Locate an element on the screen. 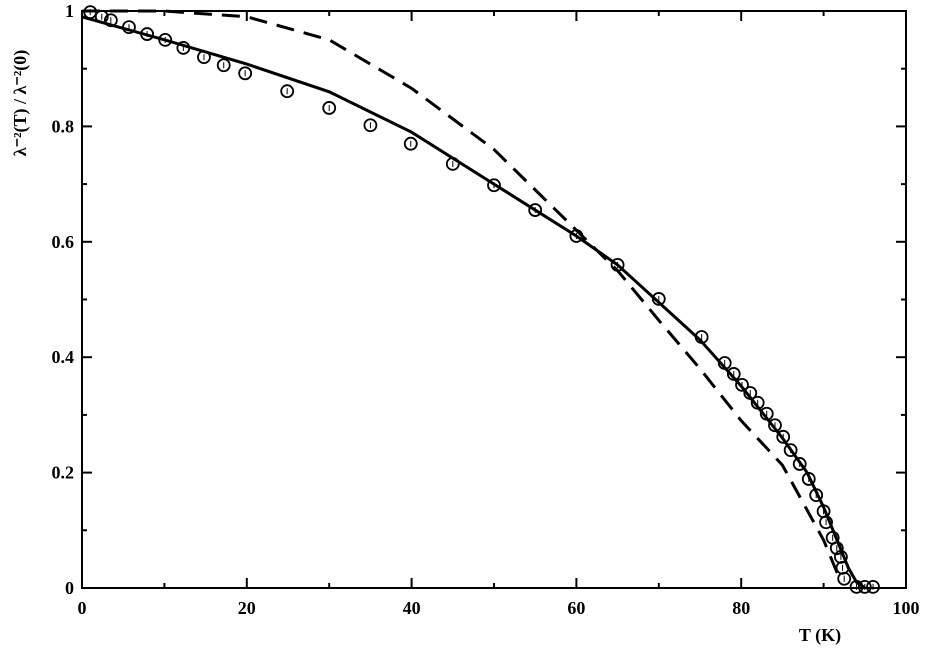  x-tick-label: 0 is located at coordinates (82, 608).